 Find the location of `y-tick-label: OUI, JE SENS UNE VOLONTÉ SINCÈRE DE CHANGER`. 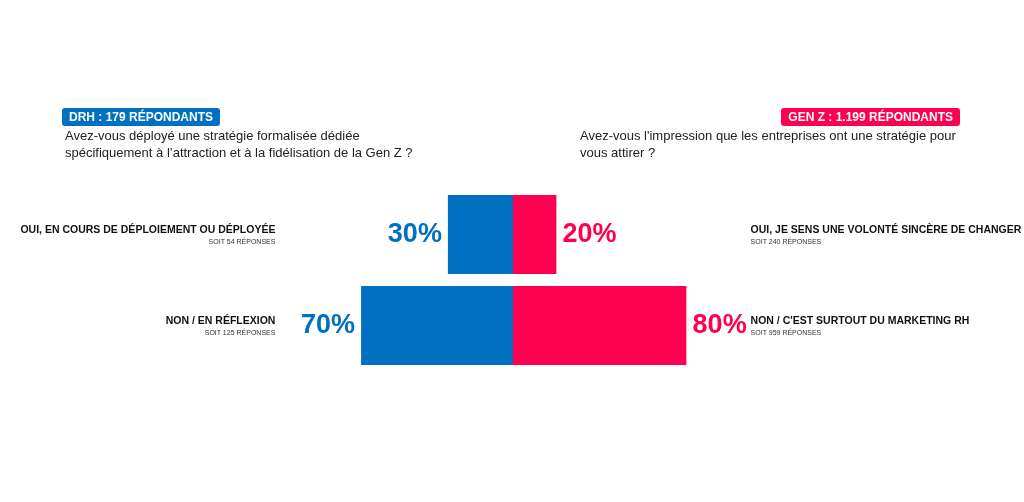

y-tick-label: OUI, JE SENS UNE VOLONTÉ SINCÈRE DE CHANGER is located at coordinates (886, 229).